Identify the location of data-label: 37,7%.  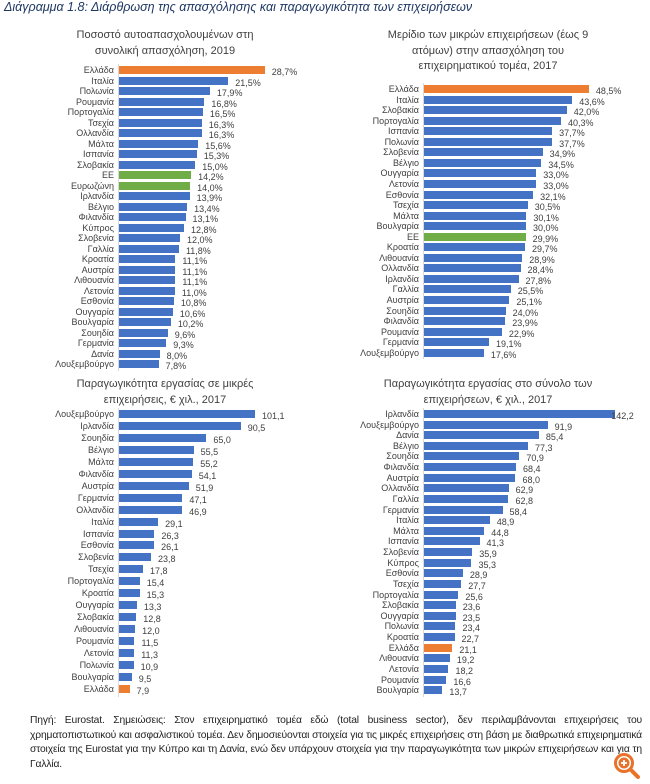
(572, 133).